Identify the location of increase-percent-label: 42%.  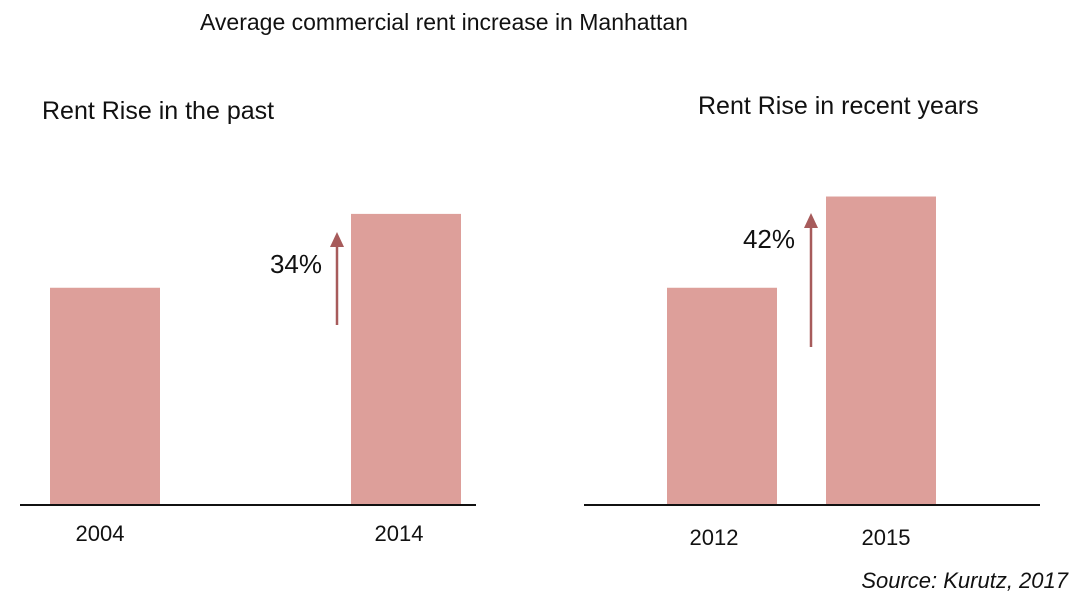
(769, 239).